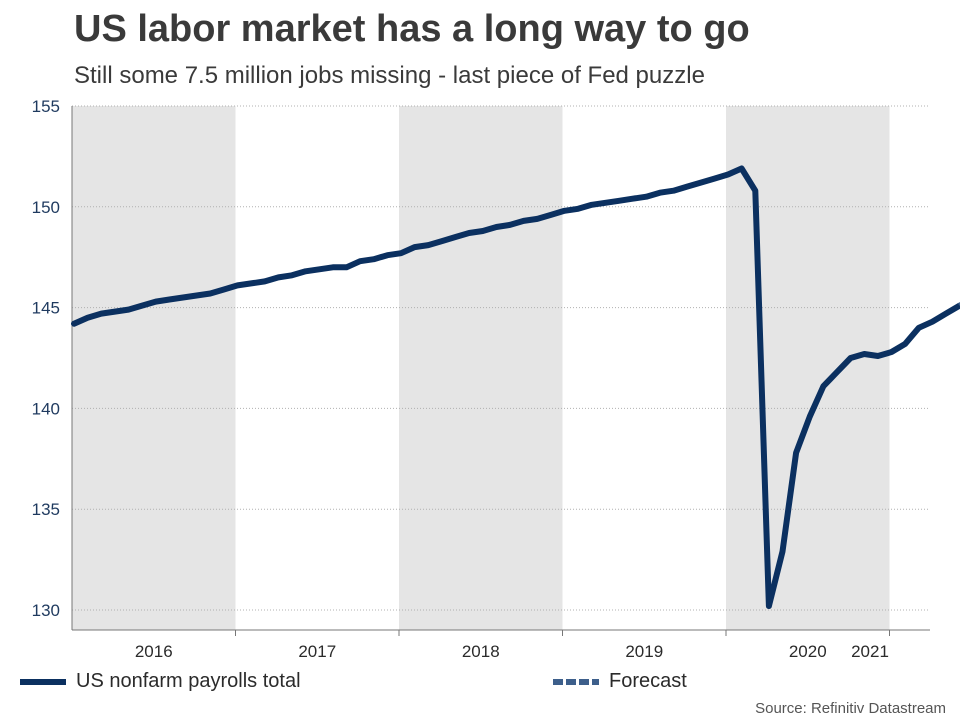 Image resolution: width=960 pixels, height=720 pixels. What do you see at coordinates (808, 651) in the screenshot?
I see `x-tick-label-2020: 2020` at bounding box center [808, 651].